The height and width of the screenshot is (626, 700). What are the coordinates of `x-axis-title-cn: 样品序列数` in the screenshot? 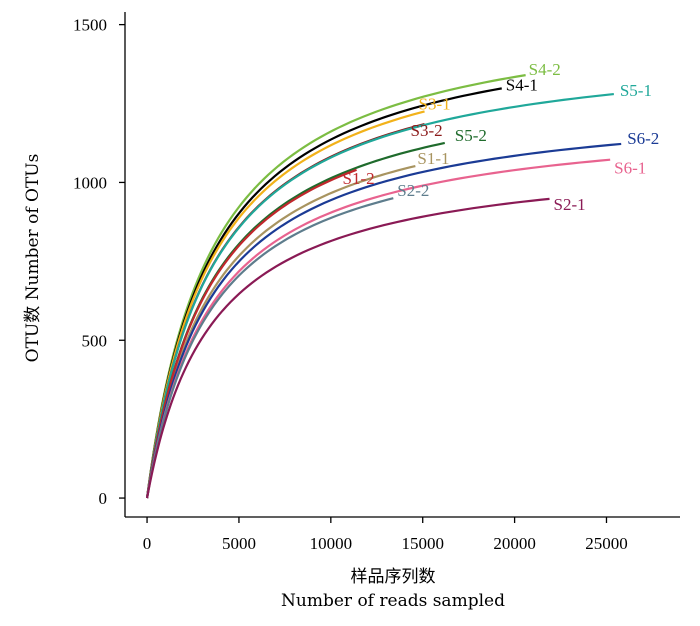 It's located at (393, 577).